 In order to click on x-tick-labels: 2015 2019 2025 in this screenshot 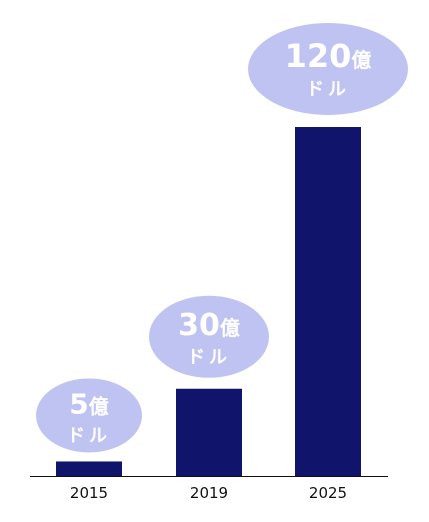, I will do `click(208, 493)`.